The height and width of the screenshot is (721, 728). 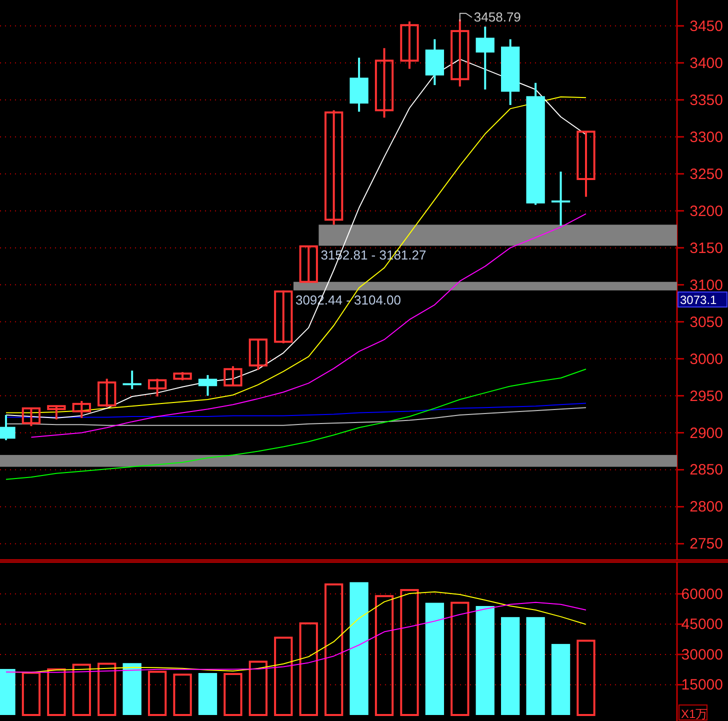 I want to click on y-tick-label: 3150, so click(x=706, y=248).